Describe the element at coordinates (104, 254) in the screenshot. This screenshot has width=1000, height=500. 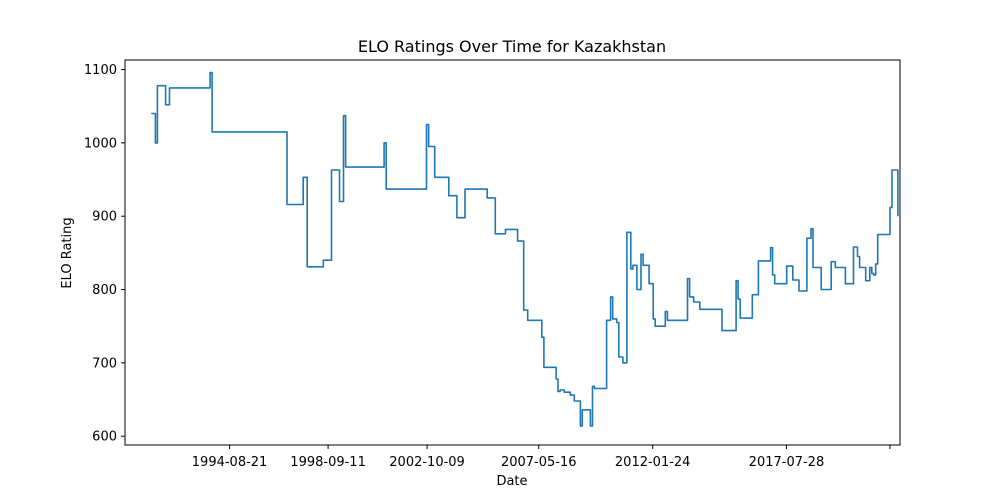
I see `y-axis: 600 700 800 900 1000 1100` at that location.